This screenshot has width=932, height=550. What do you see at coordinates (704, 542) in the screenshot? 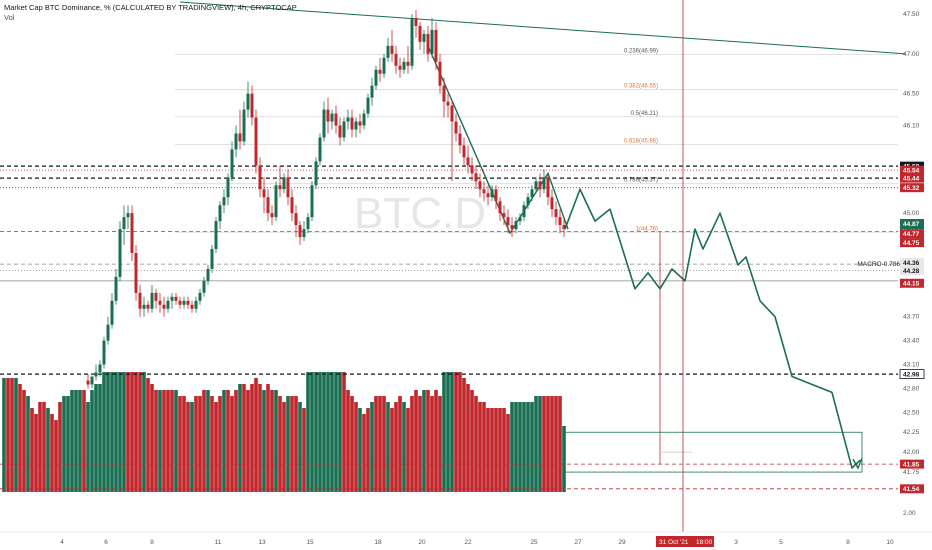
I see `cursor-time-label: 18:00` at bounding box center [704, 542].